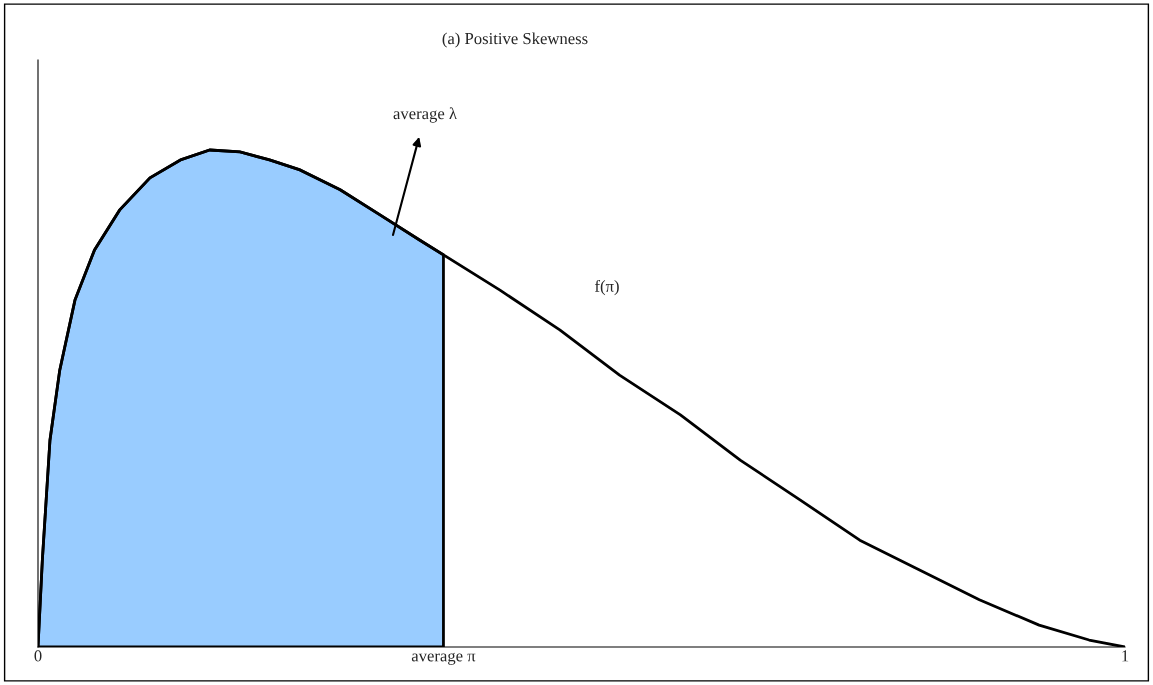 The height and width of the screenshot is (685, 1153). Describe the element at coordinates (443, 658) in the screenshot. I see `x-tick-label: average π` at that location.